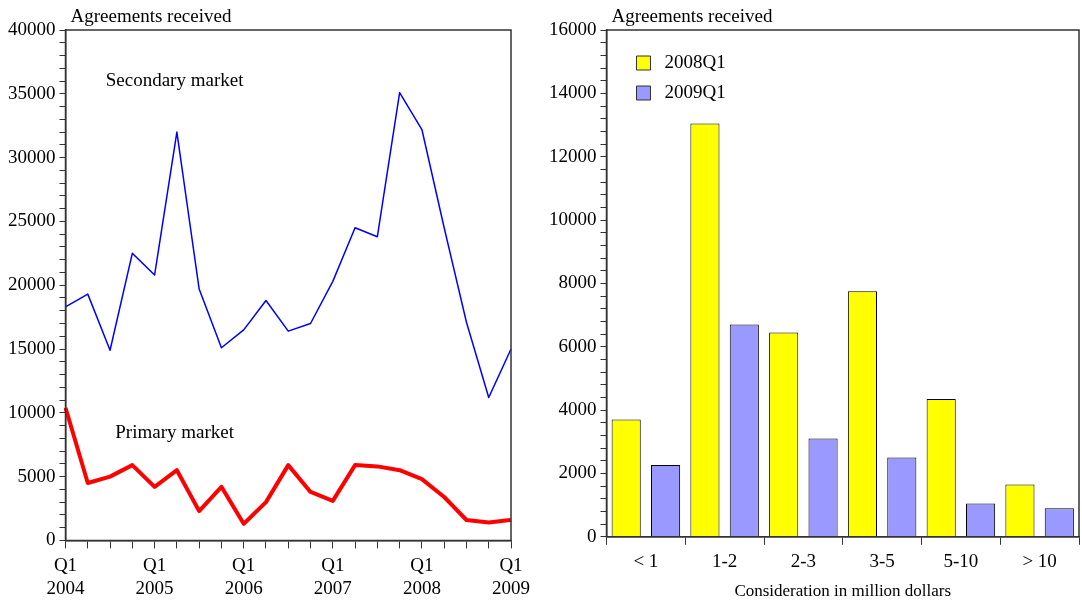 The image size is (1082, 608). What do you see at coordinates (65, 575) in the screenshot?
I see `x-tick-label: Q1 2004` at bounding box center [65, 575].